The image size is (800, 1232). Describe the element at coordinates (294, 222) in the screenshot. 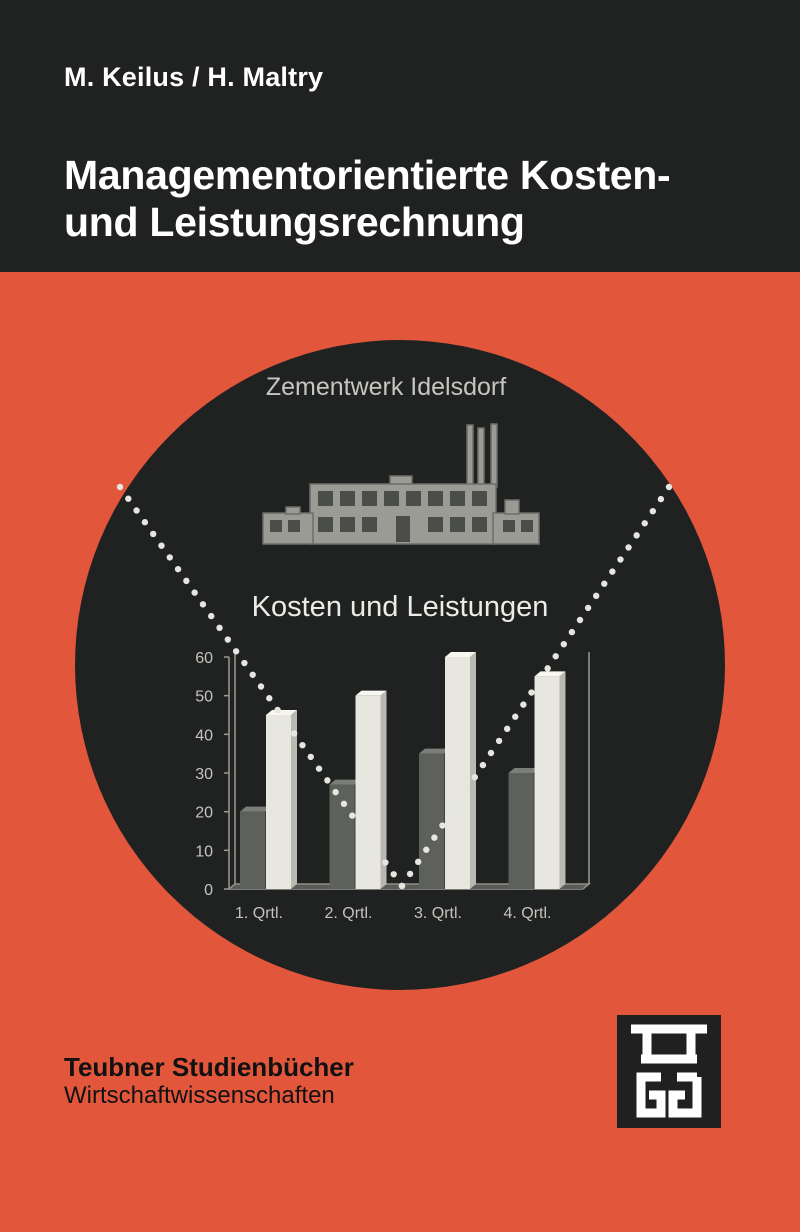

I see `book-title-line: und Leistungsrechnung` at that location.